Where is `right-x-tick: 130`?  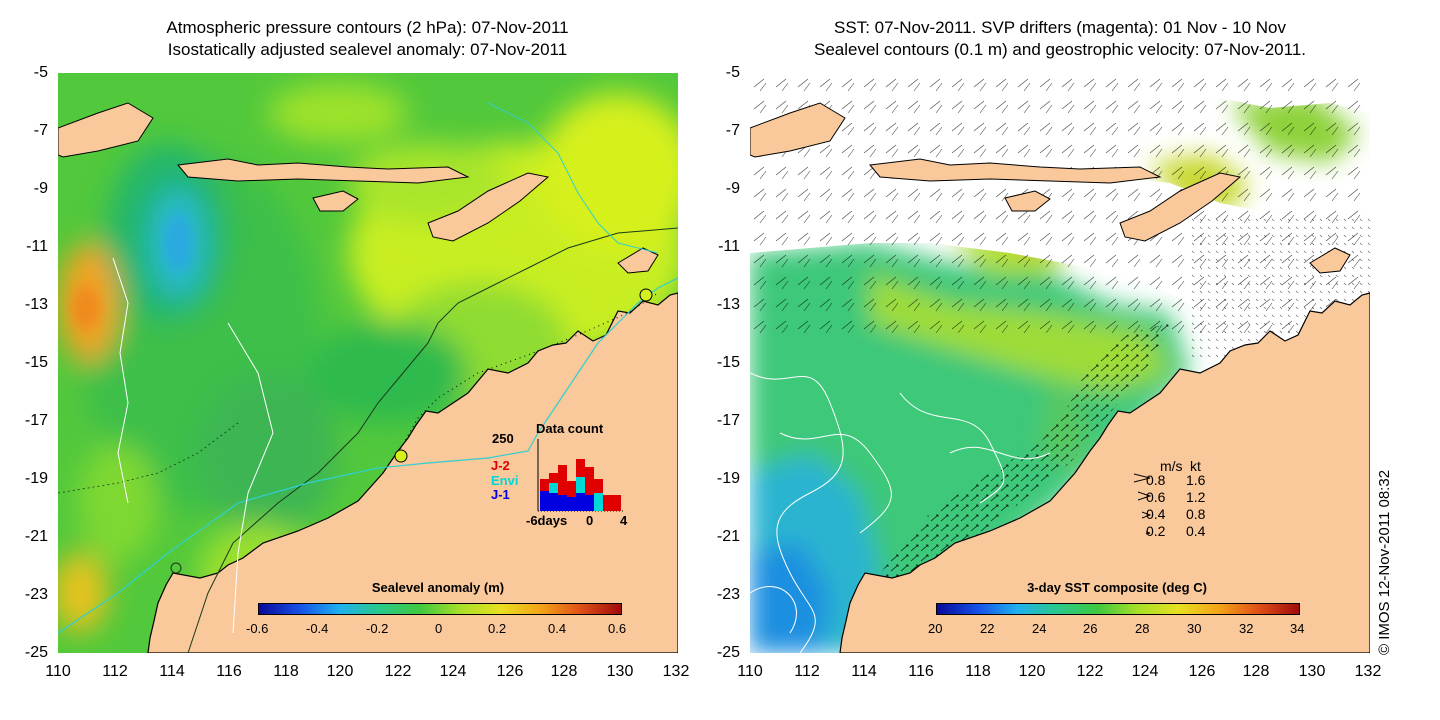
right-x-tick: 130 is located at coordinates (1312, 671).